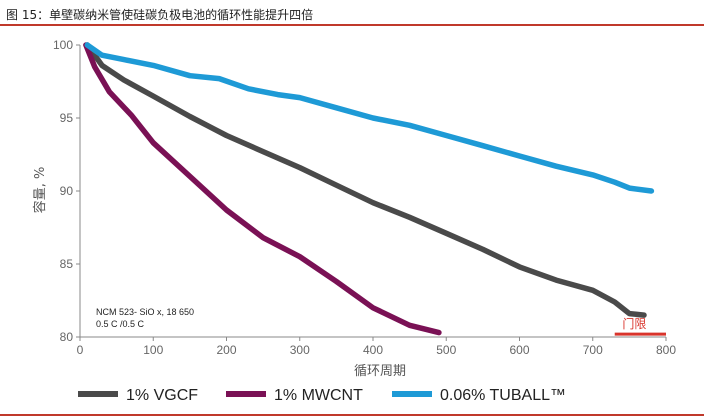 This screenshot has height=419, width=704. Describe the element at coordinates (446, 350) in the screenshot. I see `x-tick-label: 500` at that location.